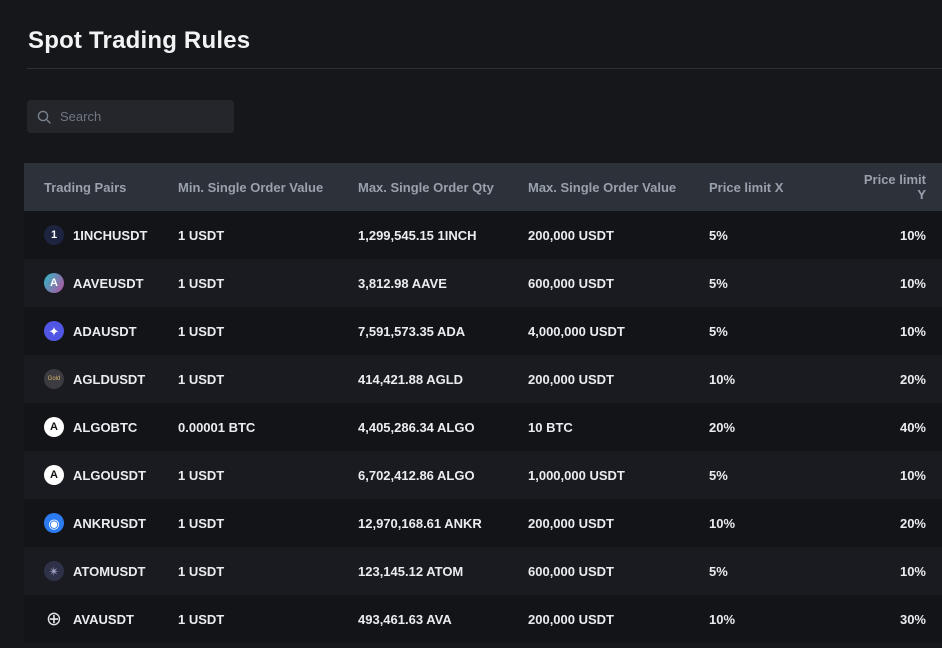  I want to click on trading-pair-label: AGLDUSDT, so click(109, 379).